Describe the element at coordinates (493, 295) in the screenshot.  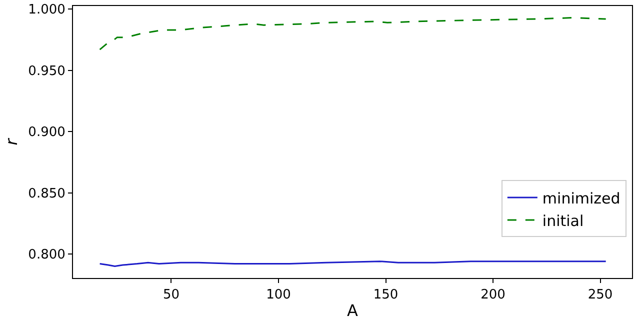
I see `x-tick-label: 200` at that location.